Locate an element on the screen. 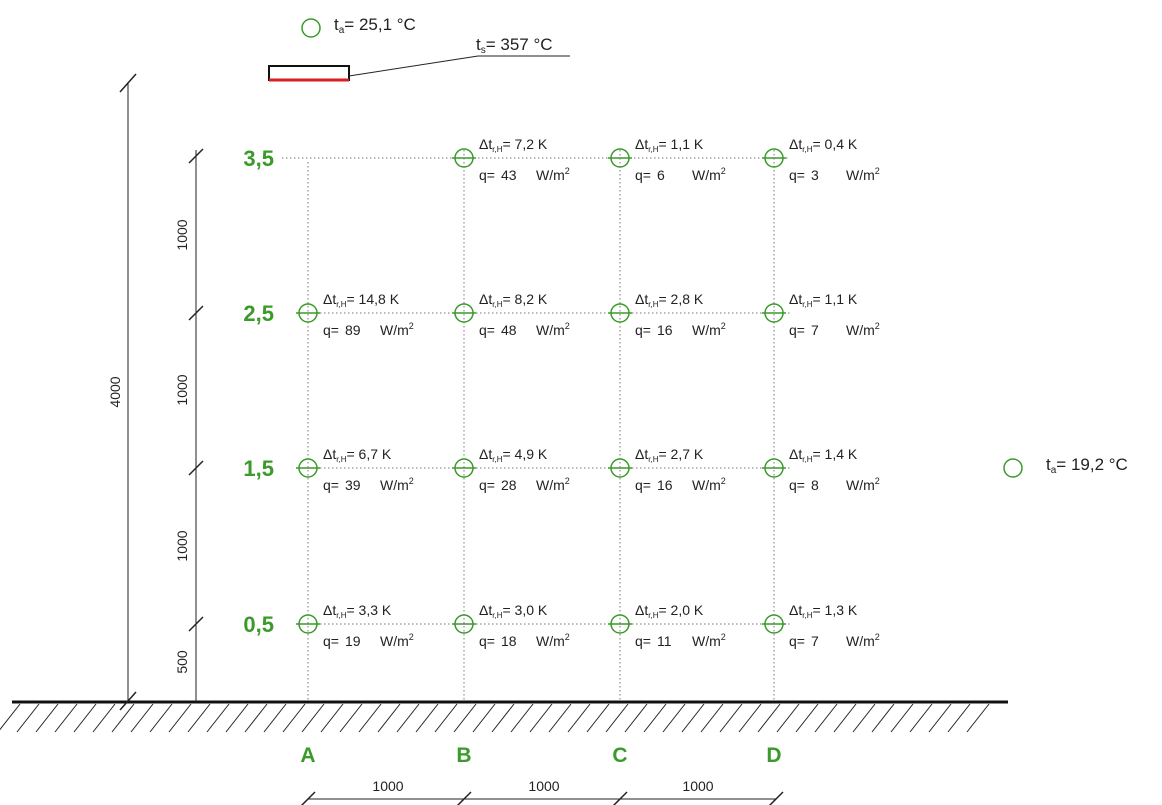 This screenshot has height=805, width=1162. heat-flux-label: q= 28 is located at coordinates (498, 485).